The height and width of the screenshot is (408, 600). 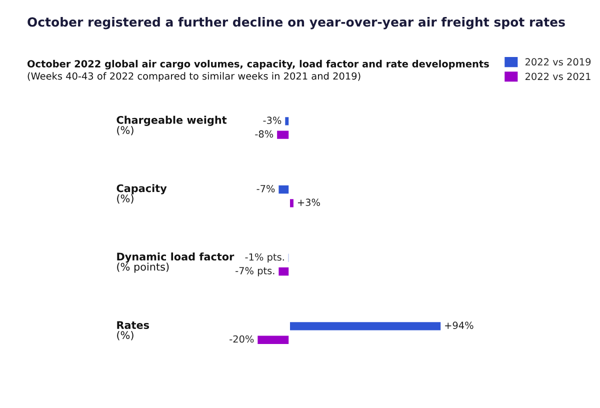 What do you see at coordinates (175, 262) in the screenshot?
I see `y-tick-label: Dynamic load factor (% points)` at bounding box center [175, 262].